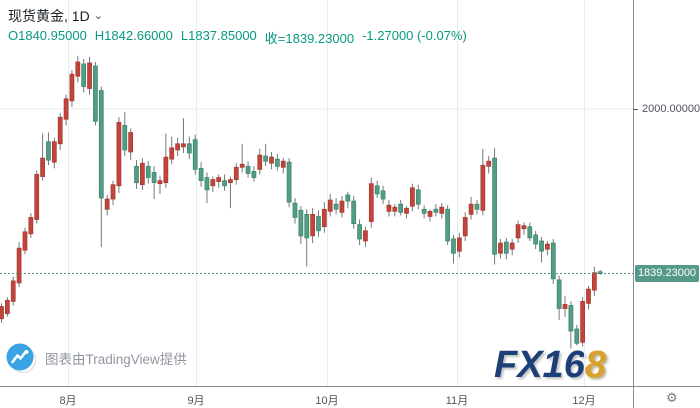 The width and height of the screenshot is (700, 408). What do you see at coordinates (457, 401) in the screenshot?
I see `x-axis-label-nov: 11月` at bounding box center [457, 401].